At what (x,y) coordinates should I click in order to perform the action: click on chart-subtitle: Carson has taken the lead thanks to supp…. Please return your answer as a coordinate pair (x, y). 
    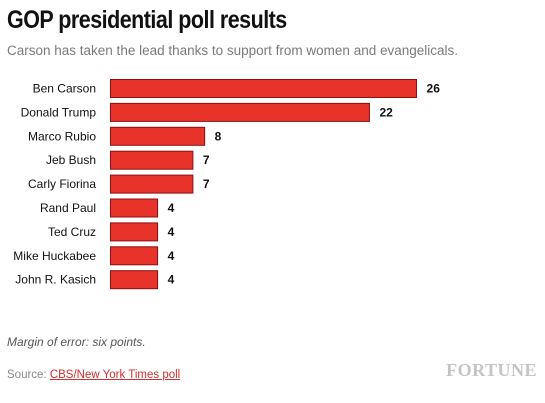
    Looking at the image, I should click on (233, 50).